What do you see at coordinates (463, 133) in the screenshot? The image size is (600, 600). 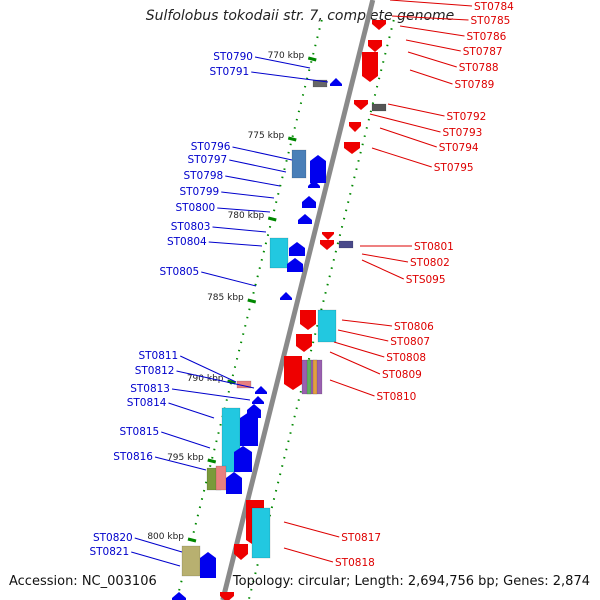 I see `gene-label-st0793: ST0793` at bounding box center [463, 133].